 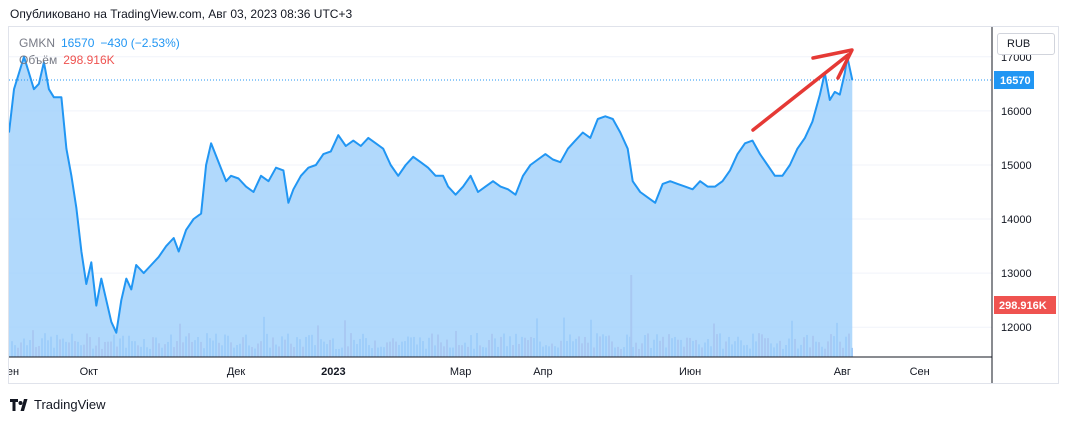 What do you see at coordinates (99, 52) in the screenshot?
I see `chart-legend: GMKN 16570 −430 (−2.53%) Объём 298.916K` at bounding box center [99, 52].